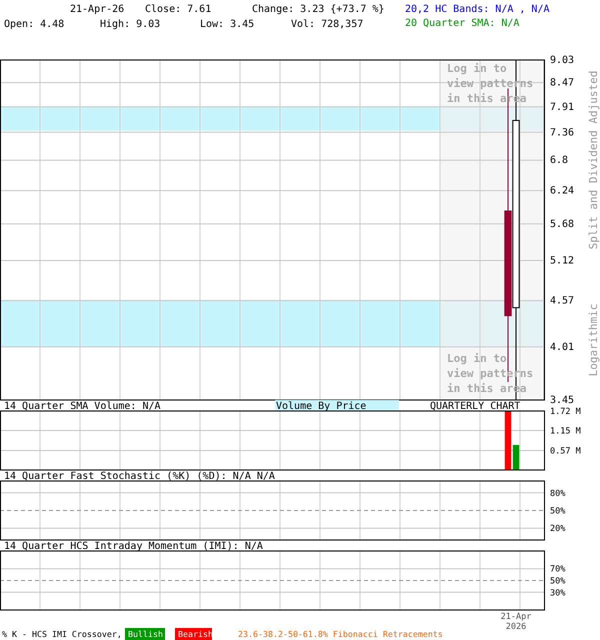  What do you see at coordinates (62, 634) in the screenshot?
I see `text: % K - HCS IMI Crossover,` at bounding box center [62, 634].